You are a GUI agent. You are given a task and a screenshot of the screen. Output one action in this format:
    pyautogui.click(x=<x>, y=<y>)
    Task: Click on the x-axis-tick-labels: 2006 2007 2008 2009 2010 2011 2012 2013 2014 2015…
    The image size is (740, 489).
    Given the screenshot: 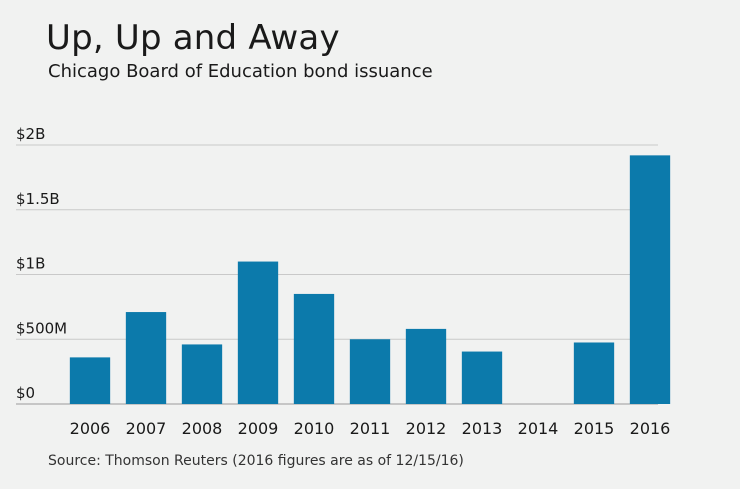 What is the action you would take?
    pyautogui.click(x=370, y=428)
    